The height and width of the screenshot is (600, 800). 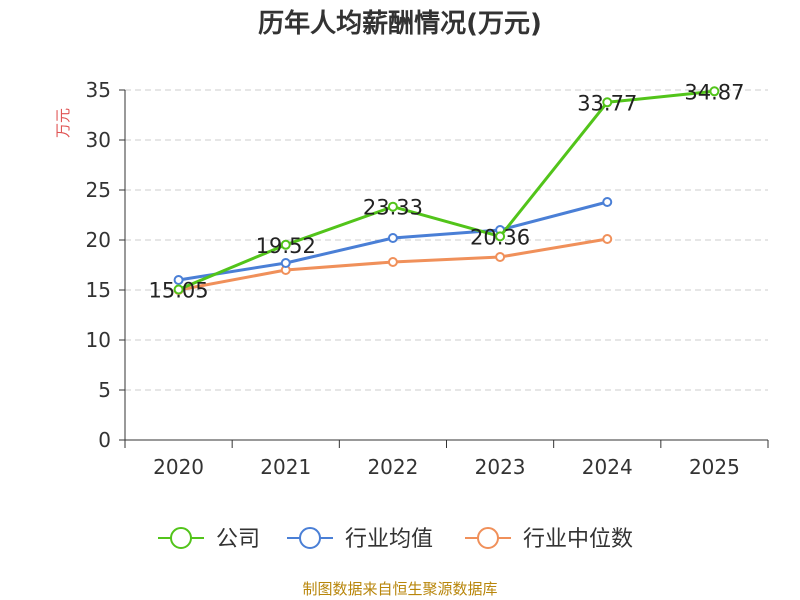 I want to click on y-tick-label: 0, so click(x=104, y=440).